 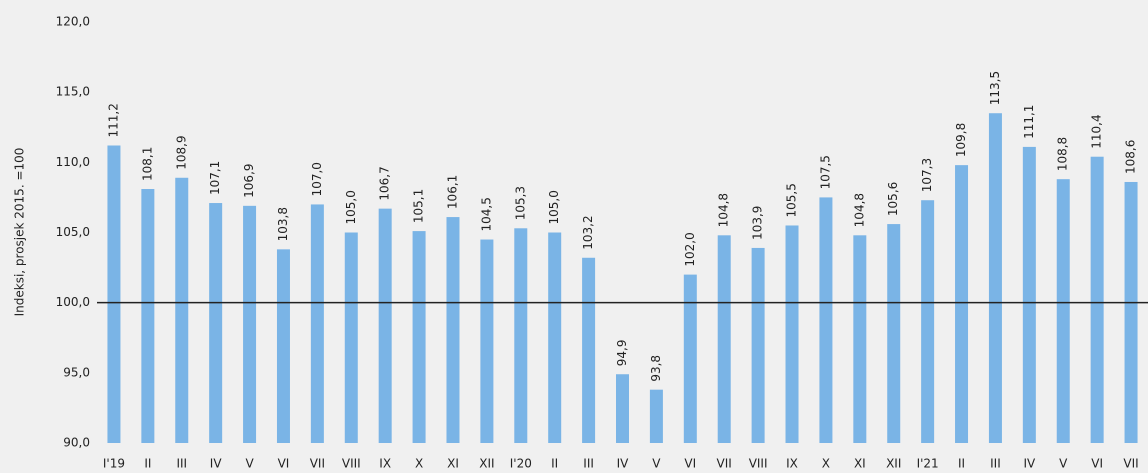 What do you see at coordinates (995, 88) in the screenshot?
I see `value-label: 113,5` at bounding box center [995, 88].